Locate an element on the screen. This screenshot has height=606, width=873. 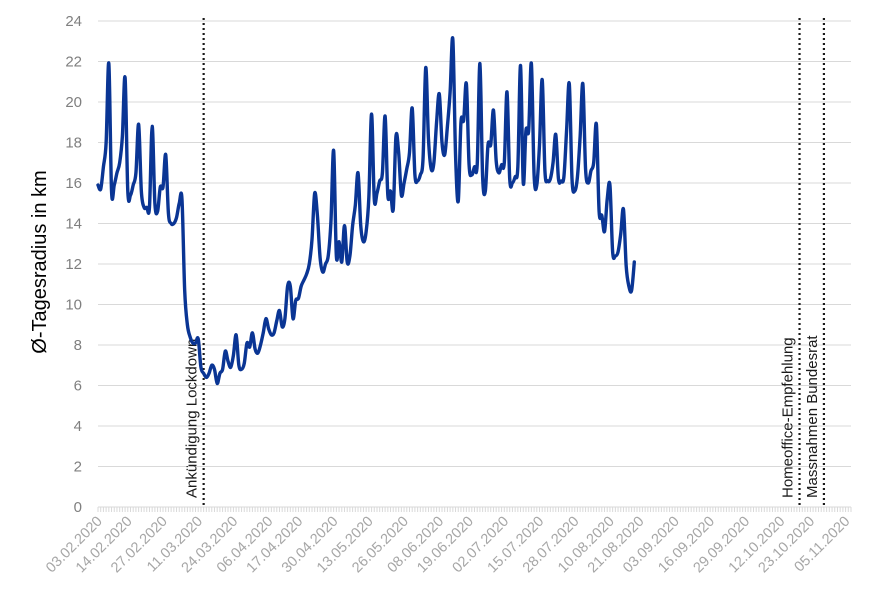
y-tick-label: 22 is located at coordinates (73, 62).